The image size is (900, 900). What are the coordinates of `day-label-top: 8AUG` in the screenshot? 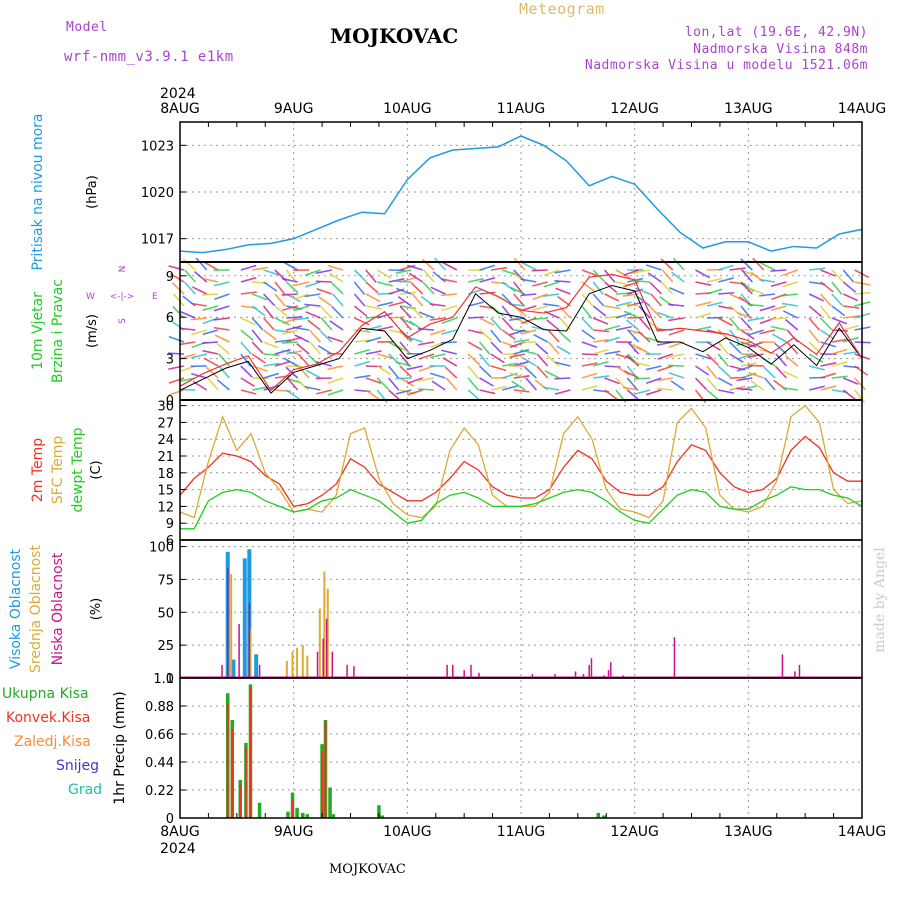 It's located at (180, 109).